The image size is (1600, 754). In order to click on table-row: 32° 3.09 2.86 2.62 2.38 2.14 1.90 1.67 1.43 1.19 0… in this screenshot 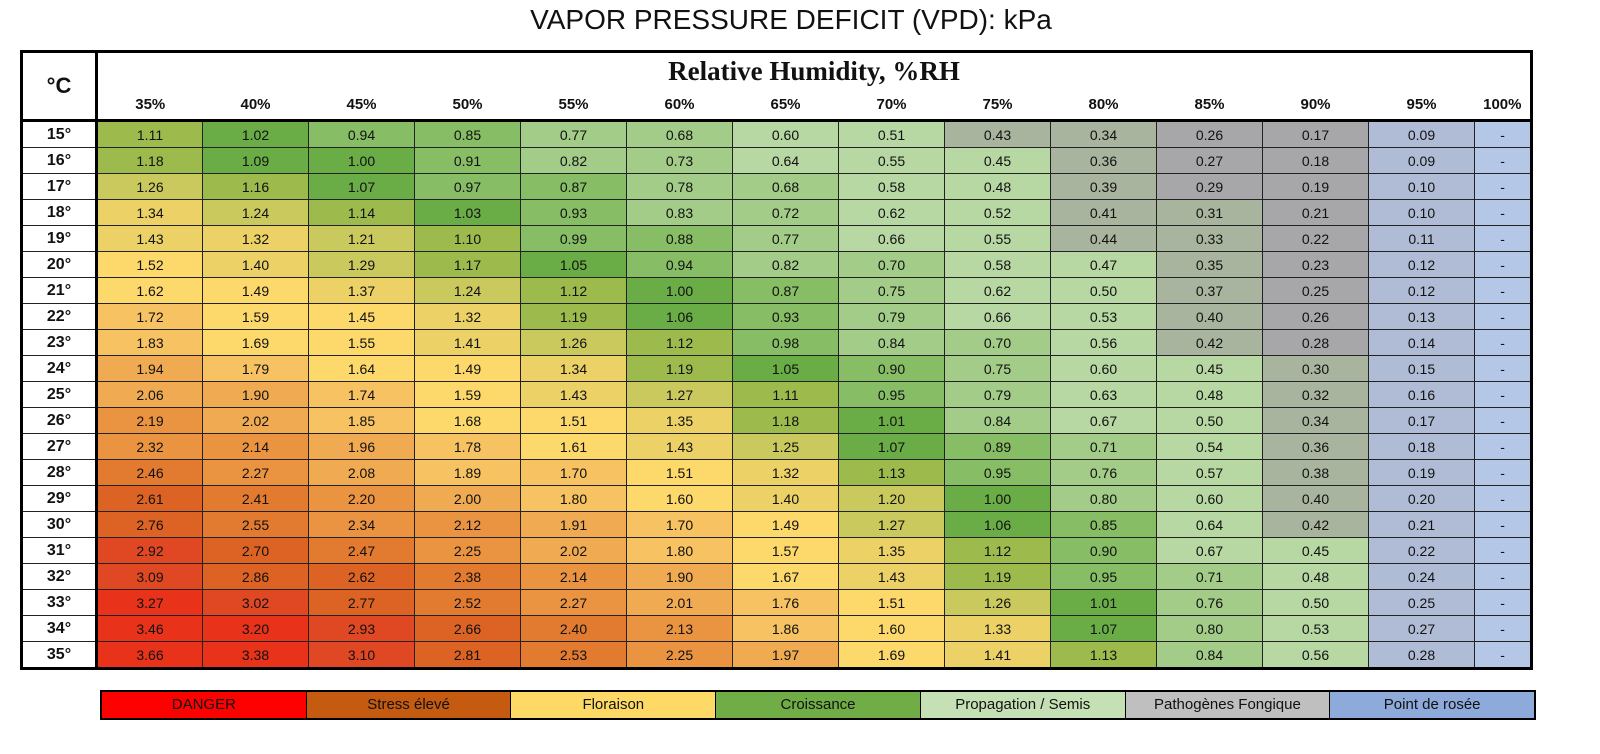, I will do `click(777, 576)`.